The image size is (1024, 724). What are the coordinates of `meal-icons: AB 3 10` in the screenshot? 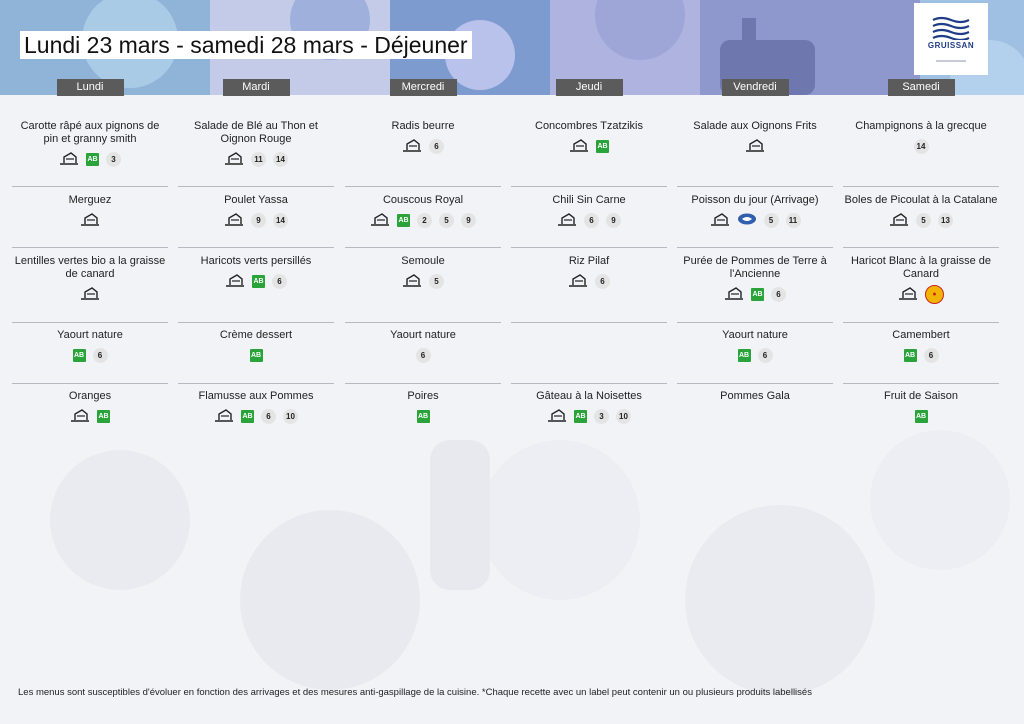 It's located at (589, 417).